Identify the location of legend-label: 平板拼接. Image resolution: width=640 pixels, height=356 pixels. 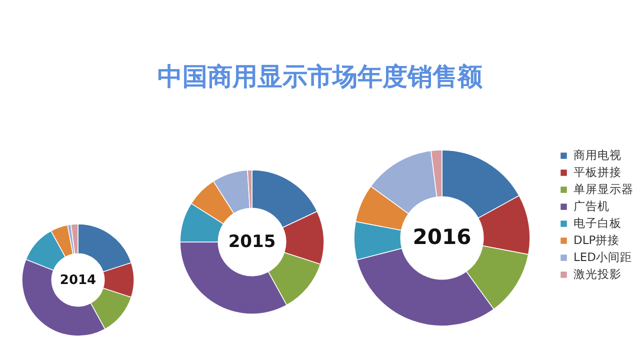
(598, 171).